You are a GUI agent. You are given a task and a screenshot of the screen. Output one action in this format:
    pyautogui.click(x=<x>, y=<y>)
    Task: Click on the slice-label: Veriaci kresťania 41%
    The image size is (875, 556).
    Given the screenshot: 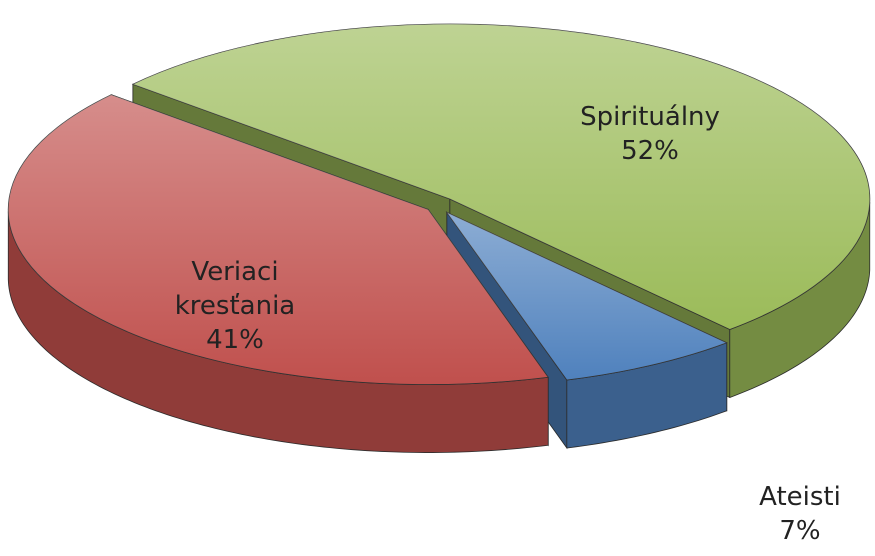 What is the action you would take?
    pyautogui.click(x=235, y=306)
    